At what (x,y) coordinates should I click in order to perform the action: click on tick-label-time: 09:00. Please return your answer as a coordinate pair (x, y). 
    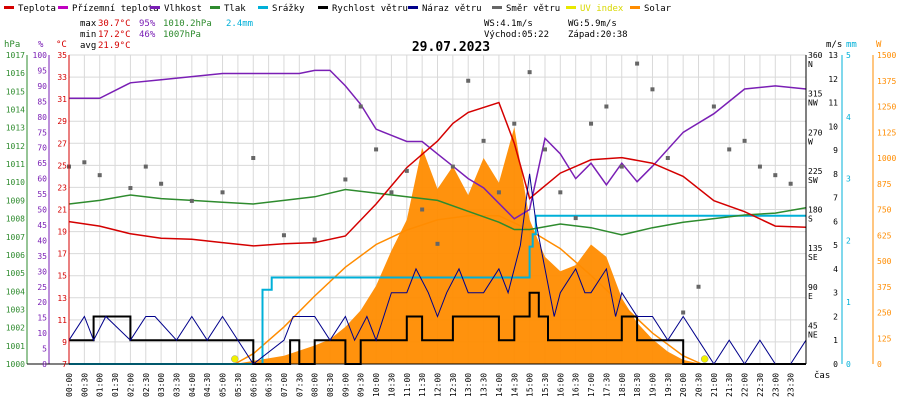
    Looking at the image, I should click on (345, 385).